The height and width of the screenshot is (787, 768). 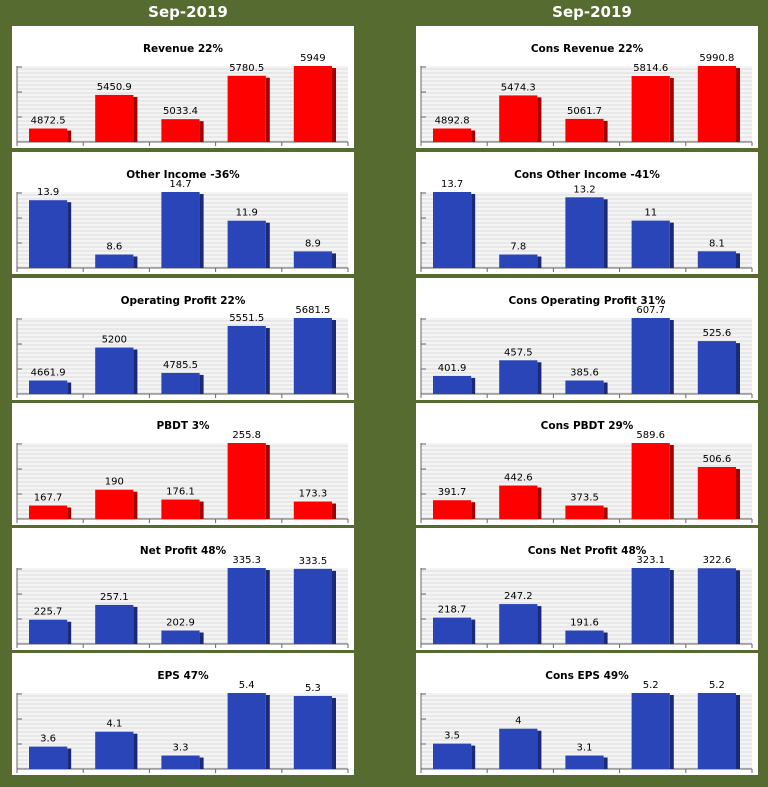 I want to click on data-label: 5949, so click(x=312, y=58).